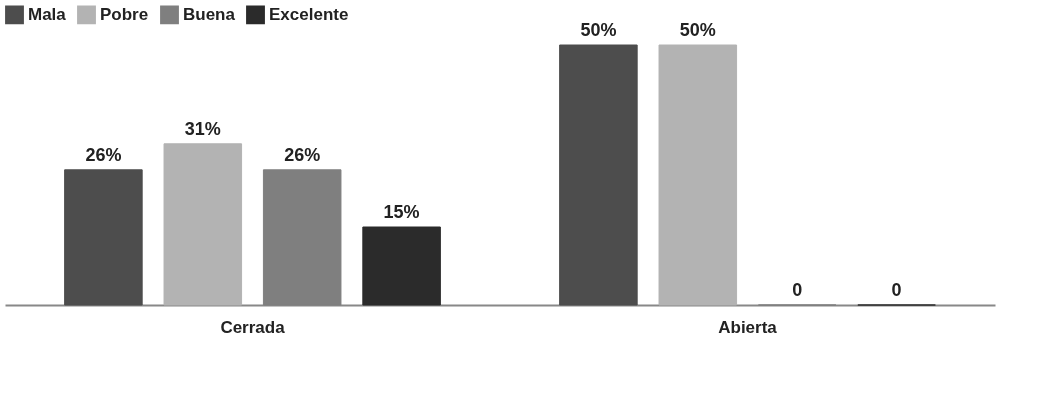 The width and height of the screenshot is (1043, 401). I want to click on x-tick-label: Cerrada, so click(253, 327).